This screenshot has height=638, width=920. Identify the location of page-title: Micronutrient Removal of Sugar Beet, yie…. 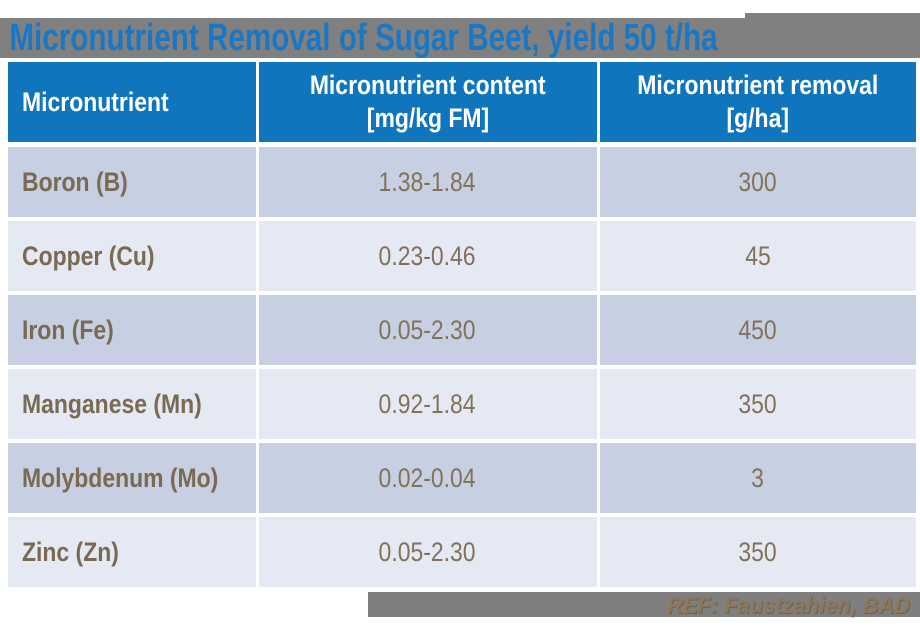
(363, 38).